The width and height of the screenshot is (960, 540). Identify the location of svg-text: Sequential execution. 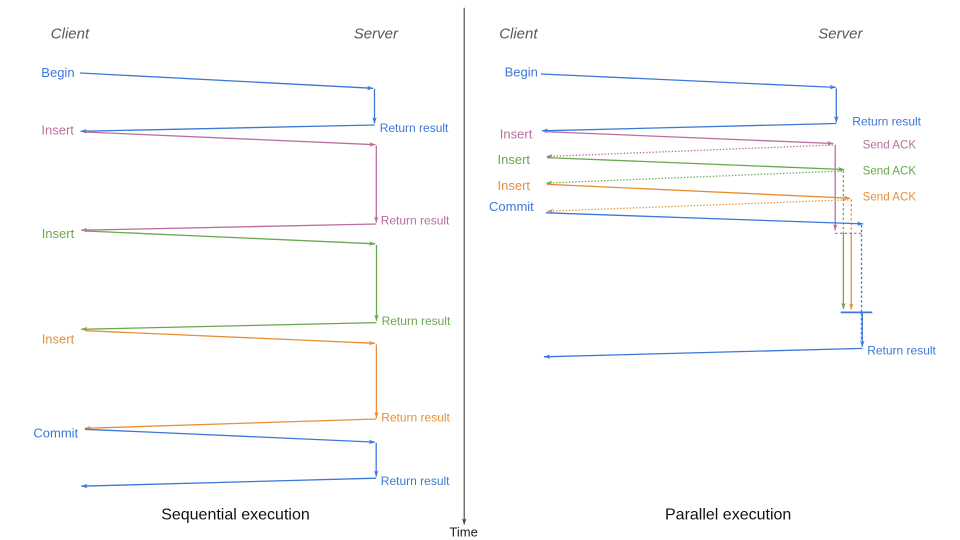
(235, 515).